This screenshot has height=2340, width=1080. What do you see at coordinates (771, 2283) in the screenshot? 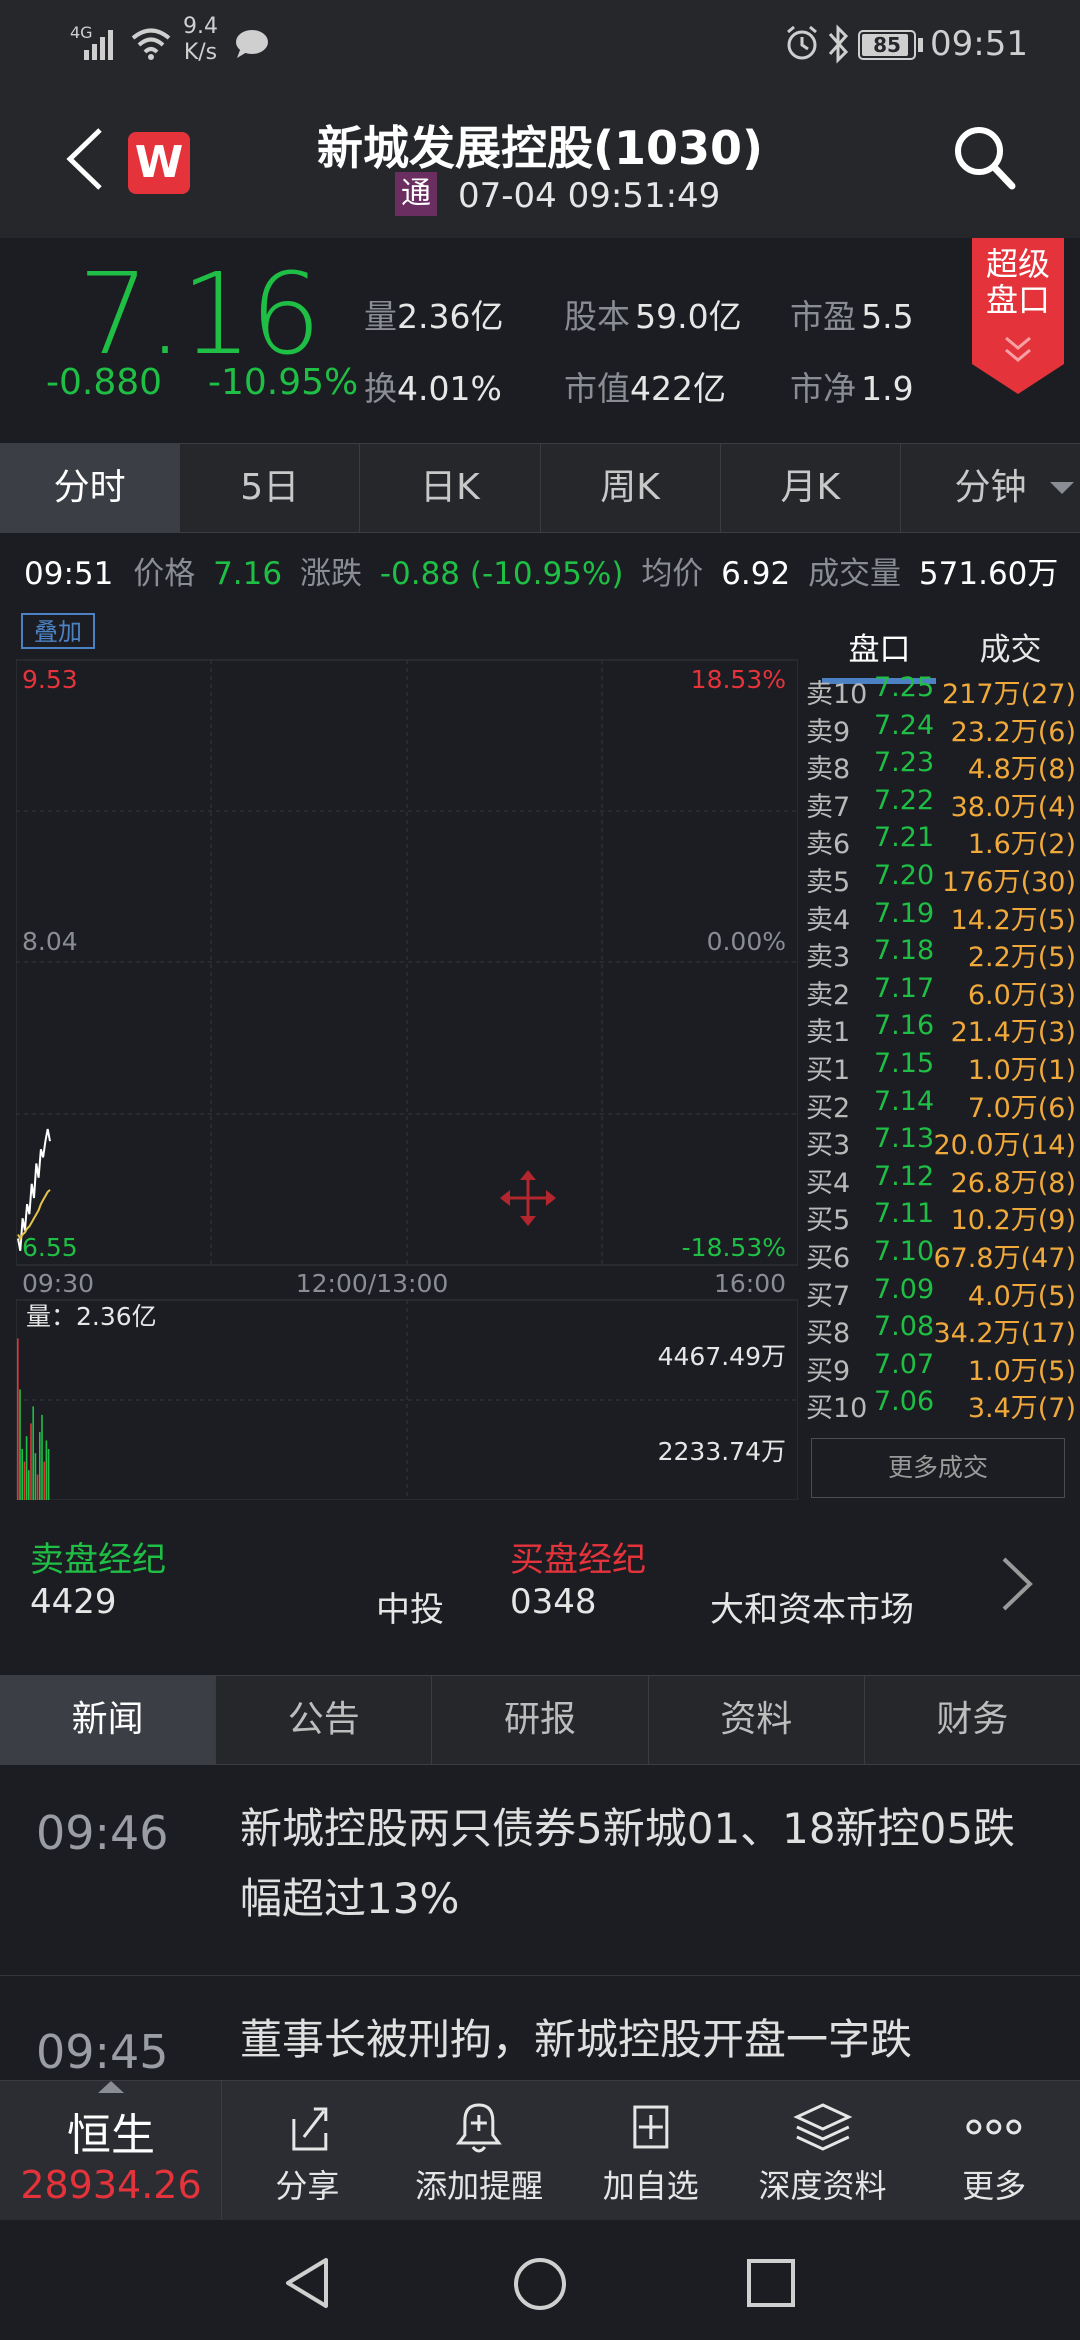
I see `nav-recents-icon` at bounding box center [771, 2283].